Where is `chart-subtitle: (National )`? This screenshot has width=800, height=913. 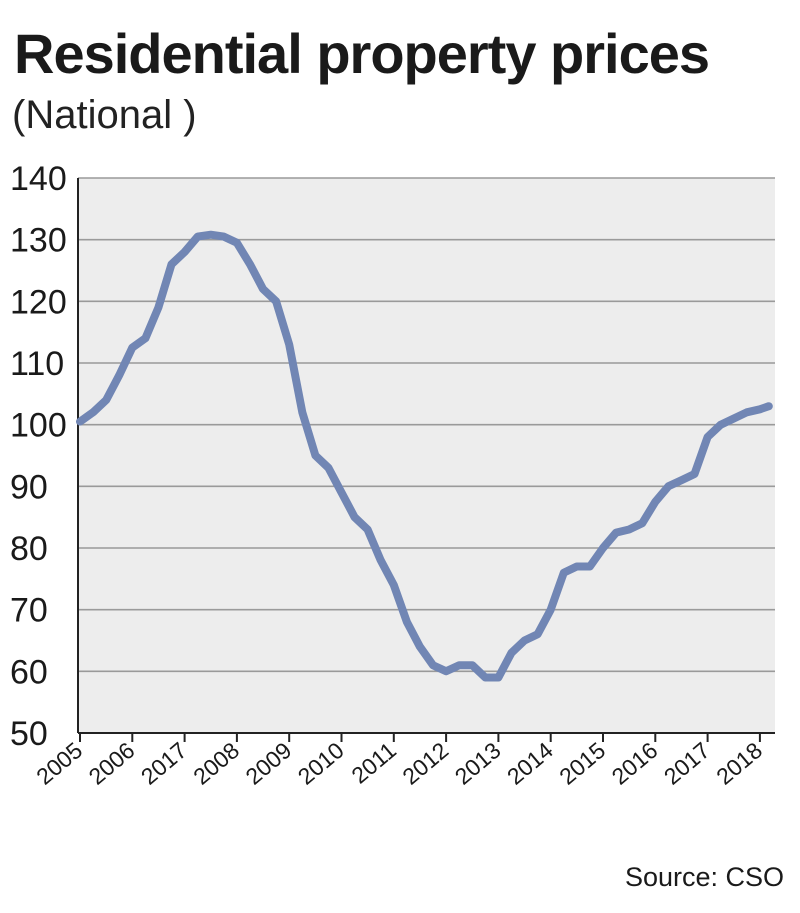
chart-subtitle: (National ) is located at coordinates (104, 115).